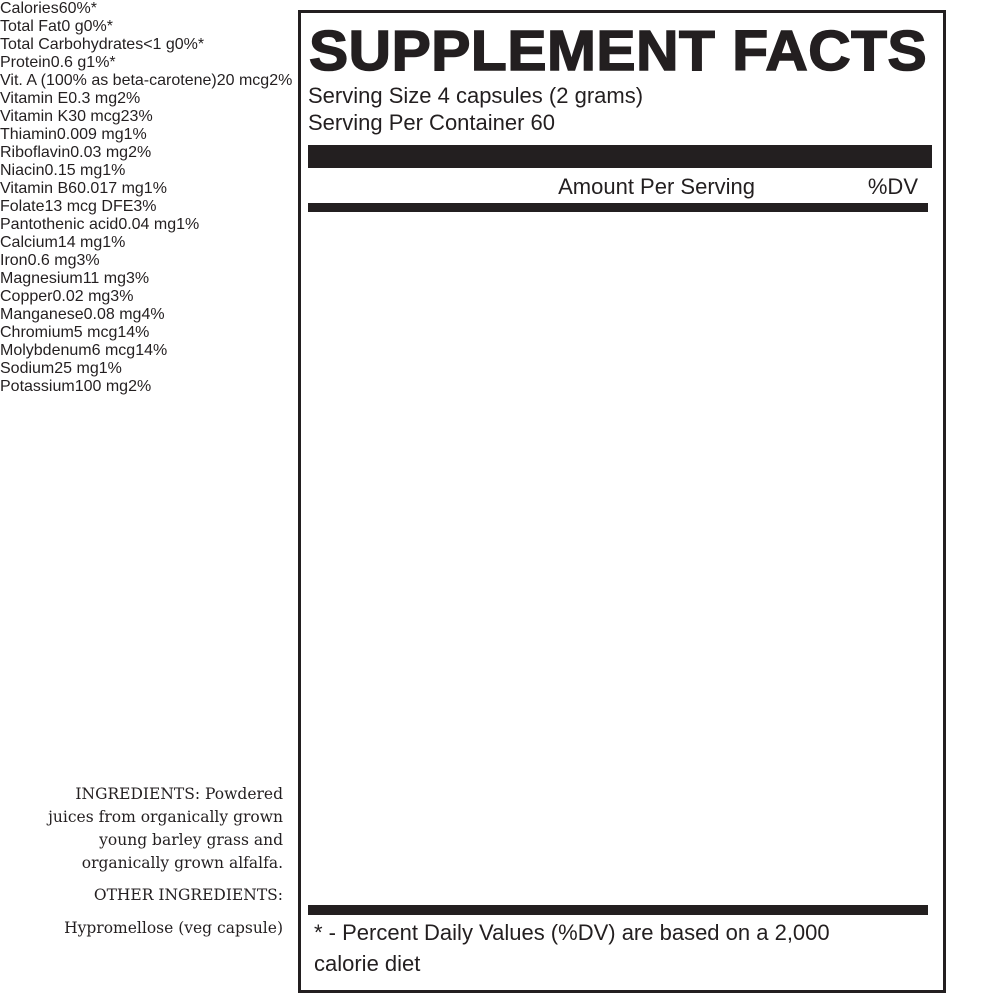  What do you see at coordinates (25, 62) in the screenshot?
I see `nutrient-name: Protein` at bounding box center [25, 62].